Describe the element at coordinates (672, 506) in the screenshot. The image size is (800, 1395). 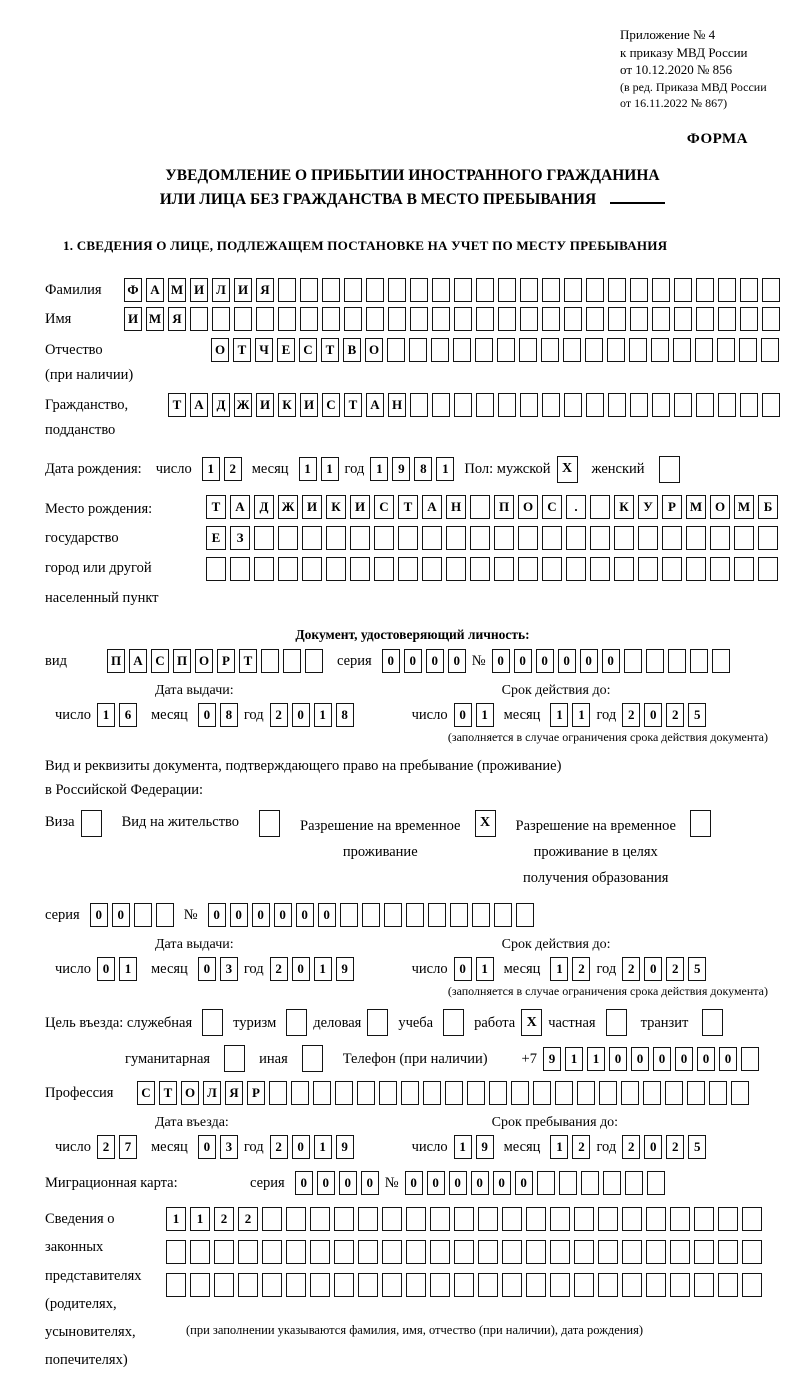
I see `form-cell: Р` at that location.